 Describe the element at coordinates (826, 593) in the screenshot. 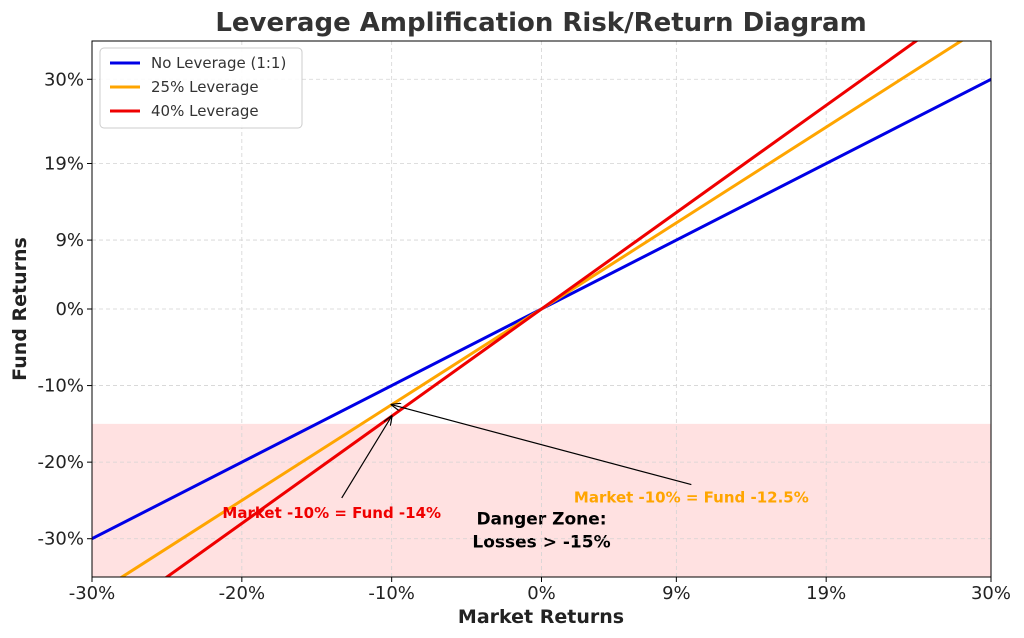

I see `x-tick-label: 19%` at that location.